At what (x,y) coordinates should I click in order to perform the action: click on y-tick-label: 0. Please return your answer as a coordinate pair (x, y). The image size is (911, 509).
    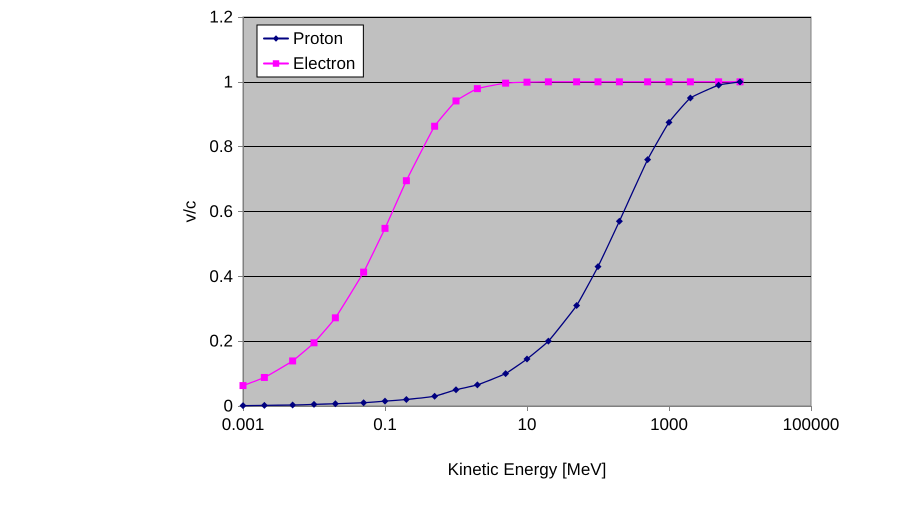
    Looking at the image, I should click on (228, 406).